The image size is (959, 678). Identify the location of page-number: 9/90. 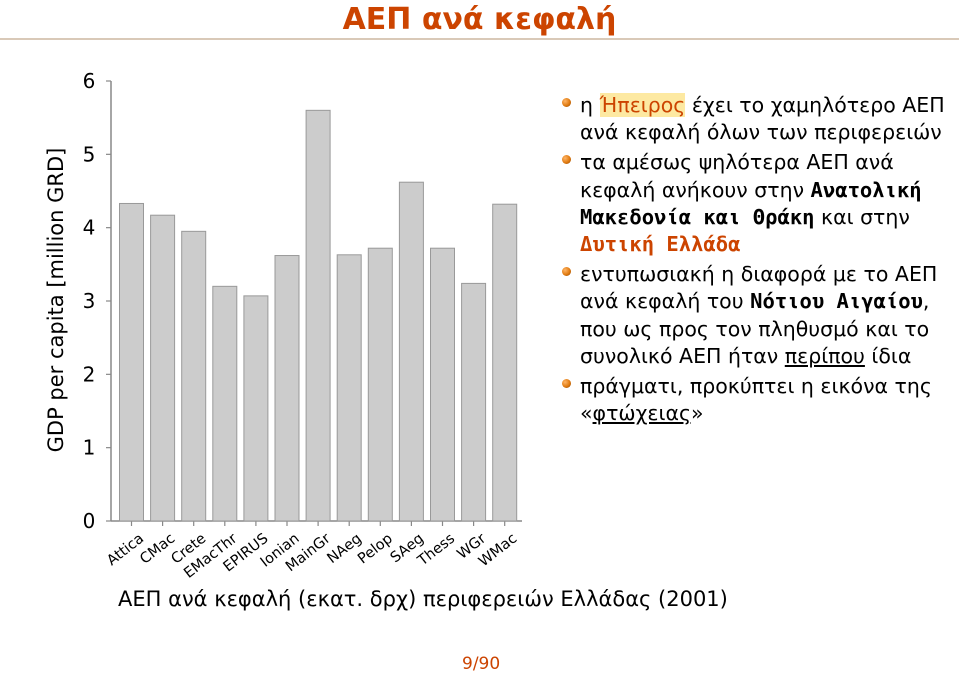
(481, 664).